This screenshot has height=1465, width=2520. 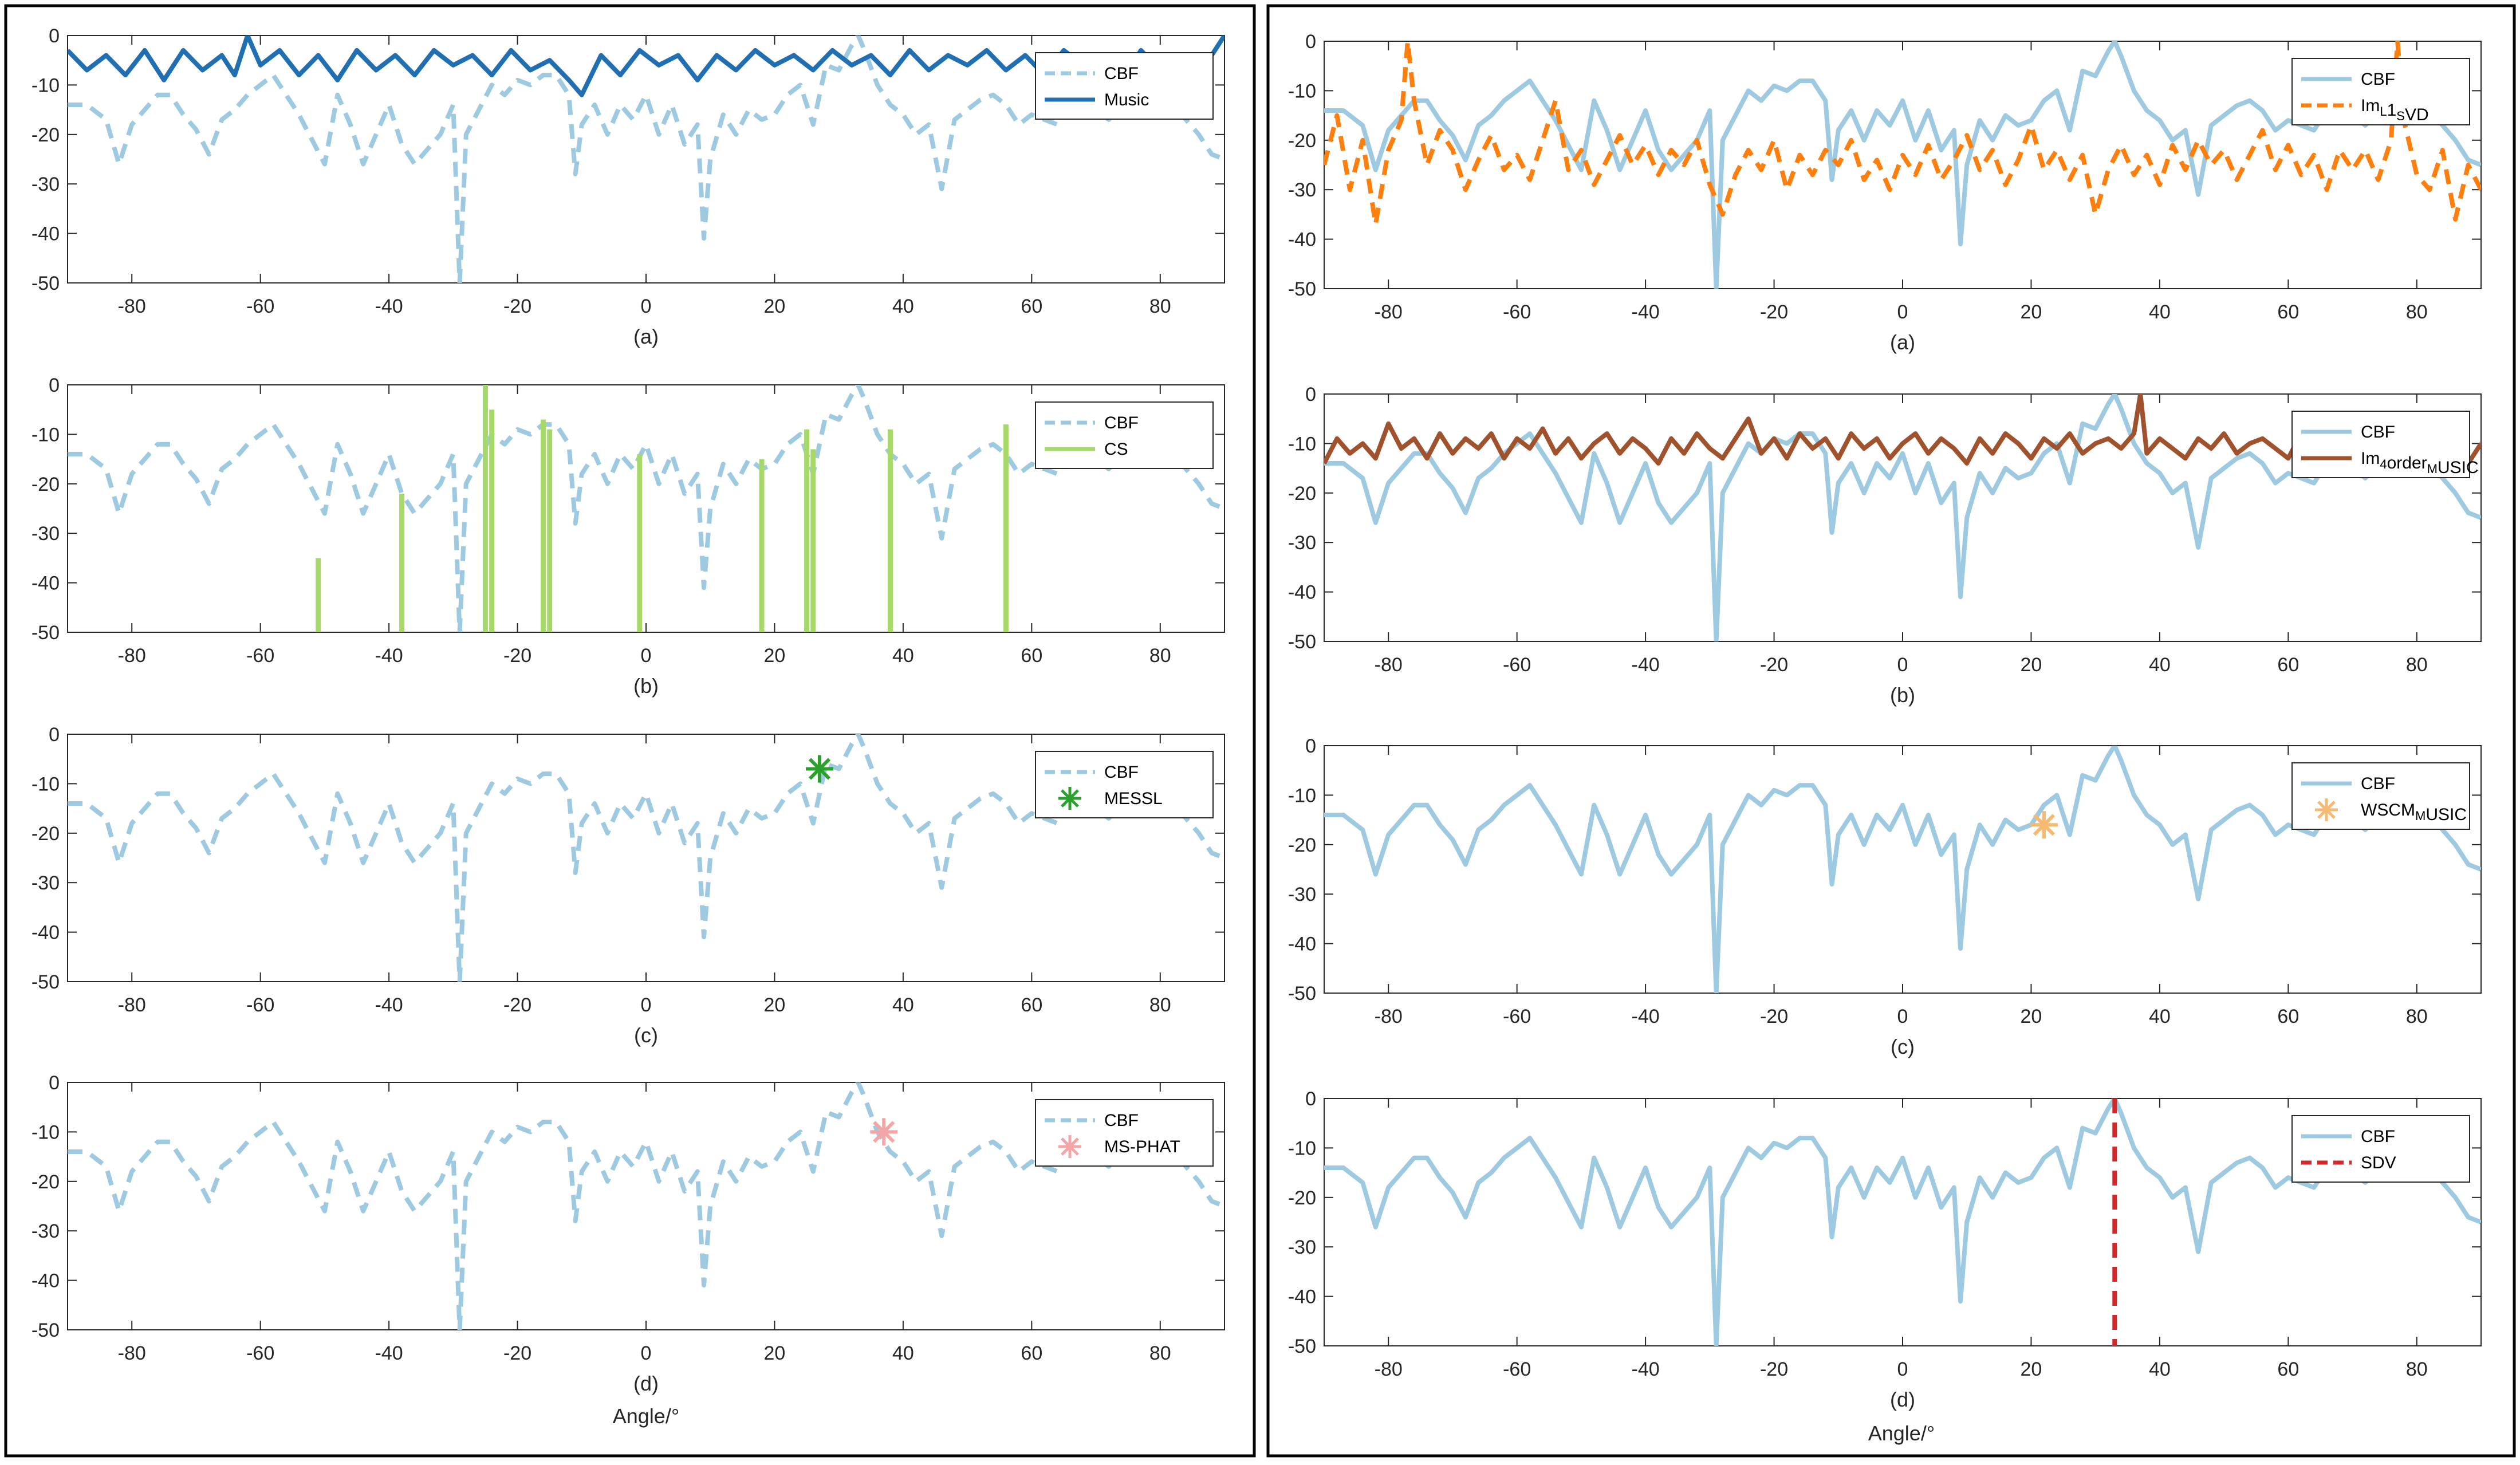 What do you see at coordinates (2395, 110) in the screenshot?
I see `legend-entry: ImL1SVD` at bounding box center [2395, 110].